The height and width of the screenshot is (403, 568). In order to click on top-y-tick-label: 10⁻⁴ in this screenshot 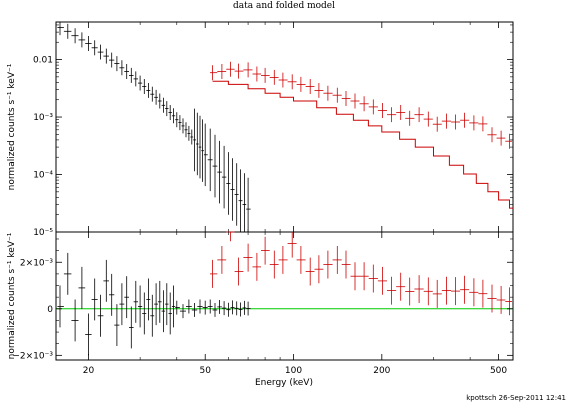, I will do `click(43, 176)`.